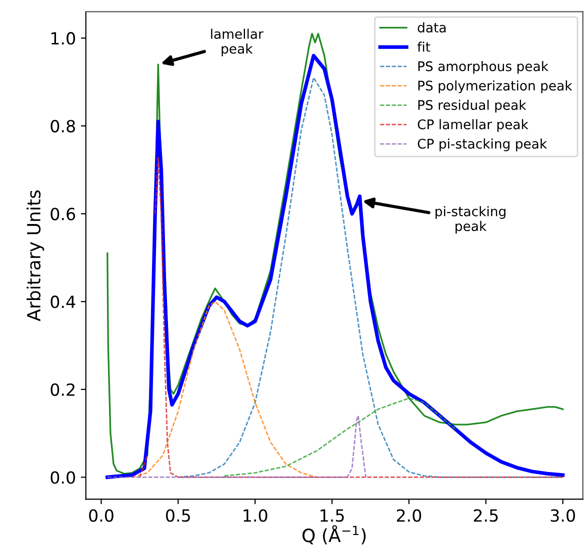 The height and width of the screenshot is (559, 584). Describe the element at coordinates (471, 220) in the screenshot. I see `annotation: pi-stacking peak` at that location.